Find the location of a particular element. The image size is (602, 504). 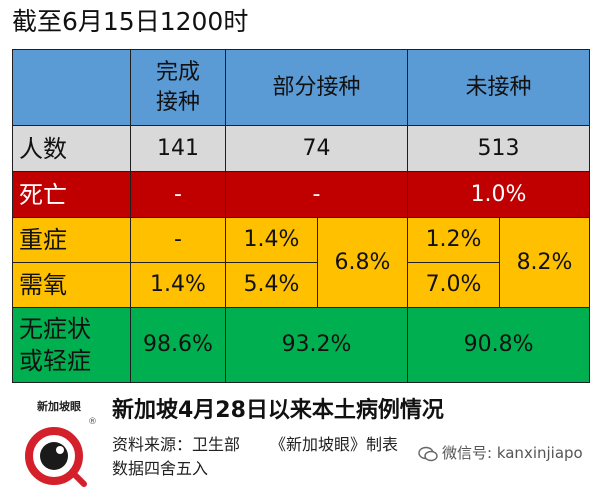

wechat-text: 微信号: kanxinjiapo is located at coordinates (512, 453).